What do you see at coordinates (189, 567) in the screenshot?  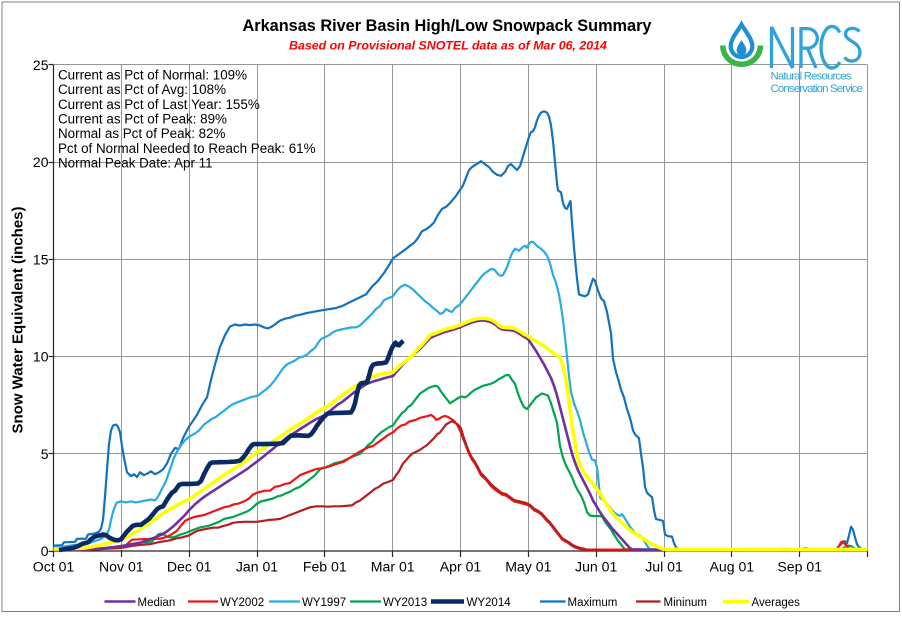 I see `svg-text: Dec 01` at bounding box center [189, 567].